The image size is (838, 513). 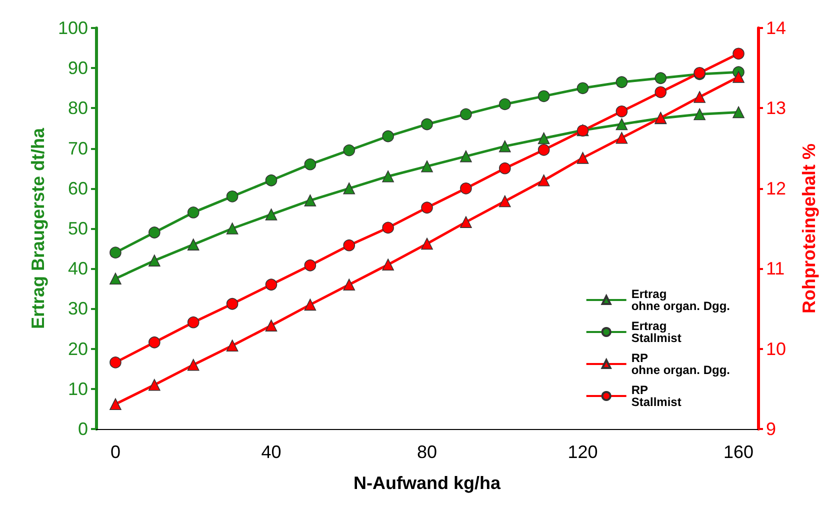 I want to click on y-tick-label: 10, so click(x=78, y=388).